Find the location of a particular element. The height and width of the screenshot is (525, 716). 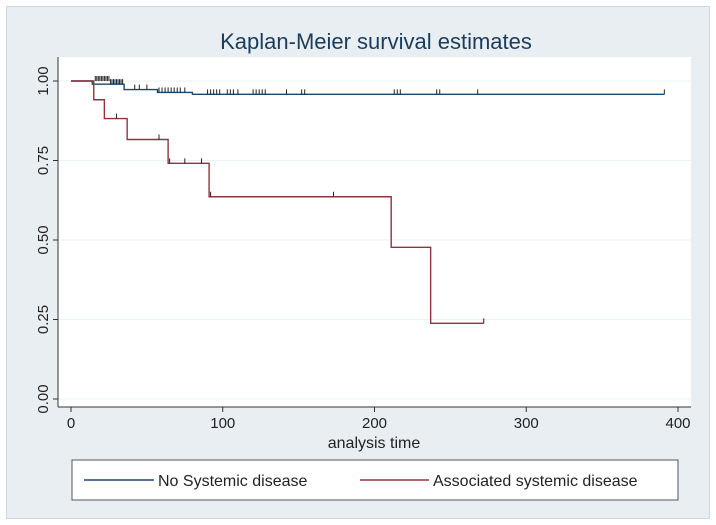

y-tick-label: 1.00 is located at coordinates (43, 80).